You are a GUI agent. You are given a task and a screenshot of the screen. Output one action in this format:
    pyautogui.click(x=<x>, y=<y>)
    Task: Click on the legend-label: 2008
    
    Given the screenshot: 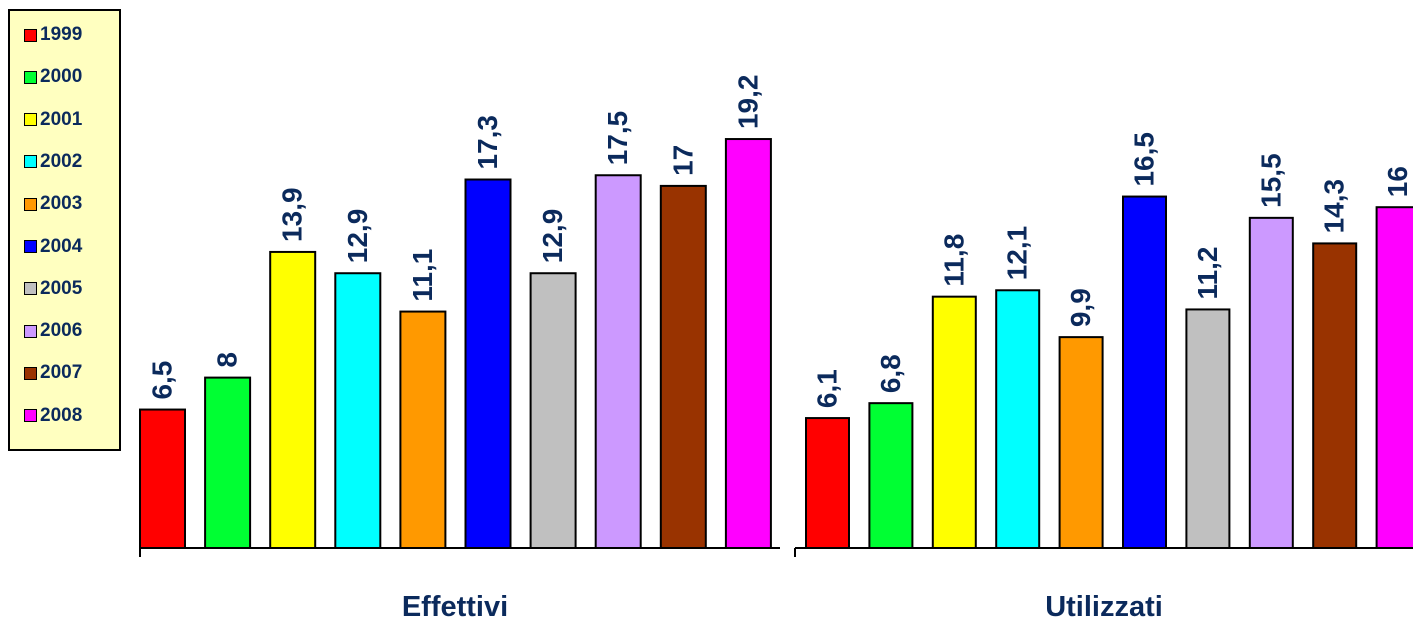 What is the action you would take?
    pyautogui.click(x=61, y=415)
    